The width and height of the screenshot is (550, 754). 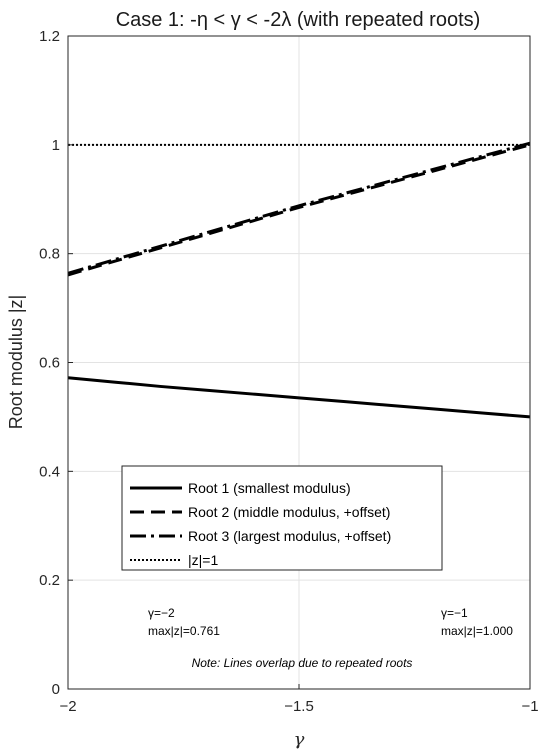 What do you see at coordinates (56, 145) in the screenshot?
I see `y-tick-label: 1` at bounding box center [56, 145].